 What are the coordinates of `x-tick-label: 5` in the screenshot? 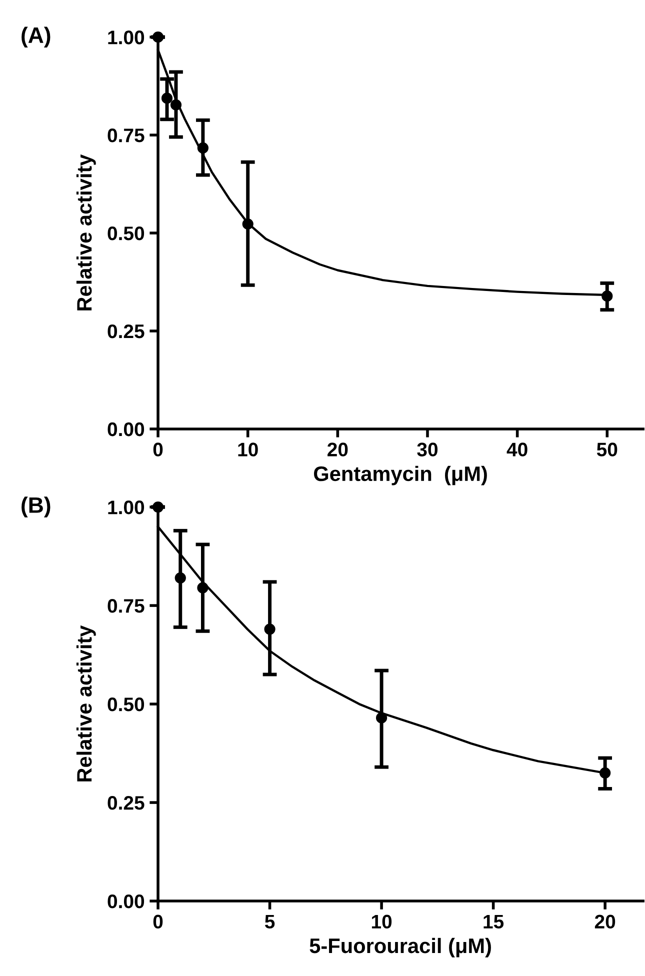 It's located at (269, 921).